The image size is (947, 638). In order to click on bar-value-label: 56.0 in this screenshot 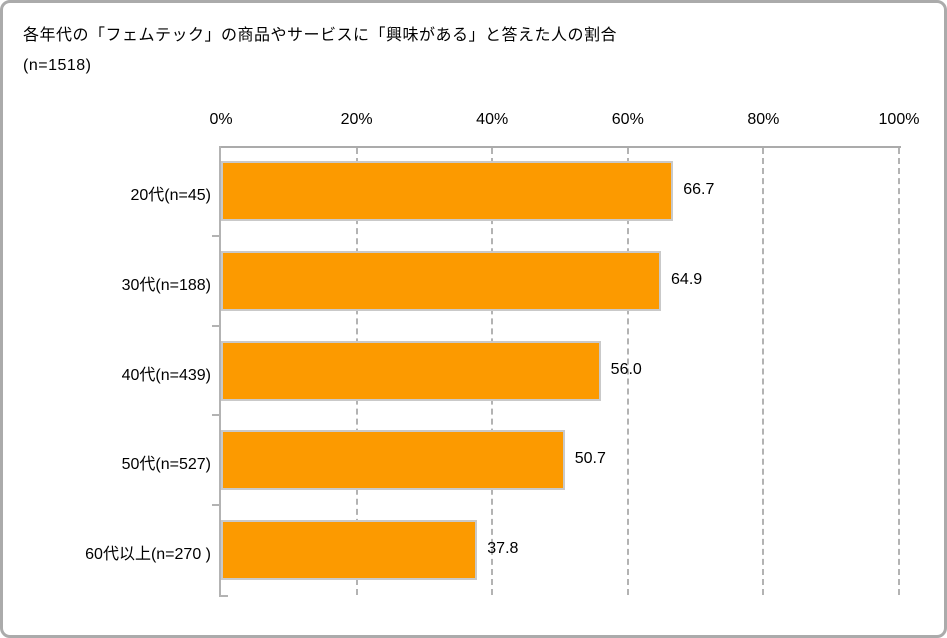, I will do `click(626, 369)`.